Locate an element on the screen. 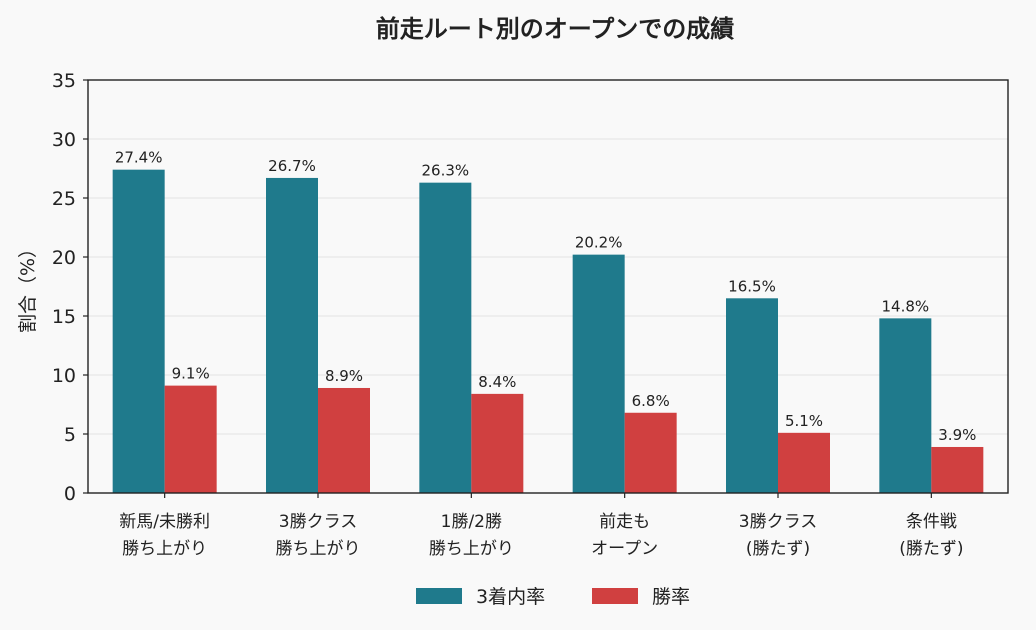 This screenshot has width=1036, height=630. x-tick-label: 条件戦 is located at coordinates (931, 522).